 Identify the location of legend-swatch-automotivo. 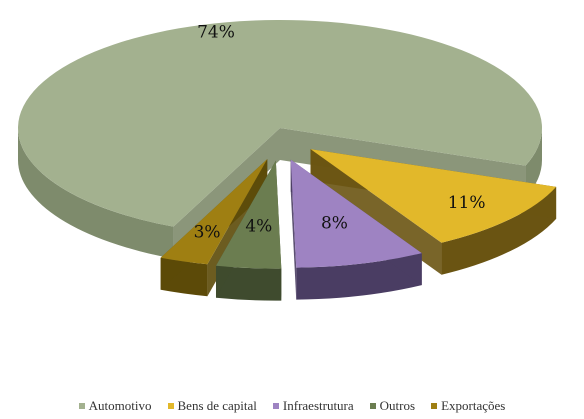
(81, 406).